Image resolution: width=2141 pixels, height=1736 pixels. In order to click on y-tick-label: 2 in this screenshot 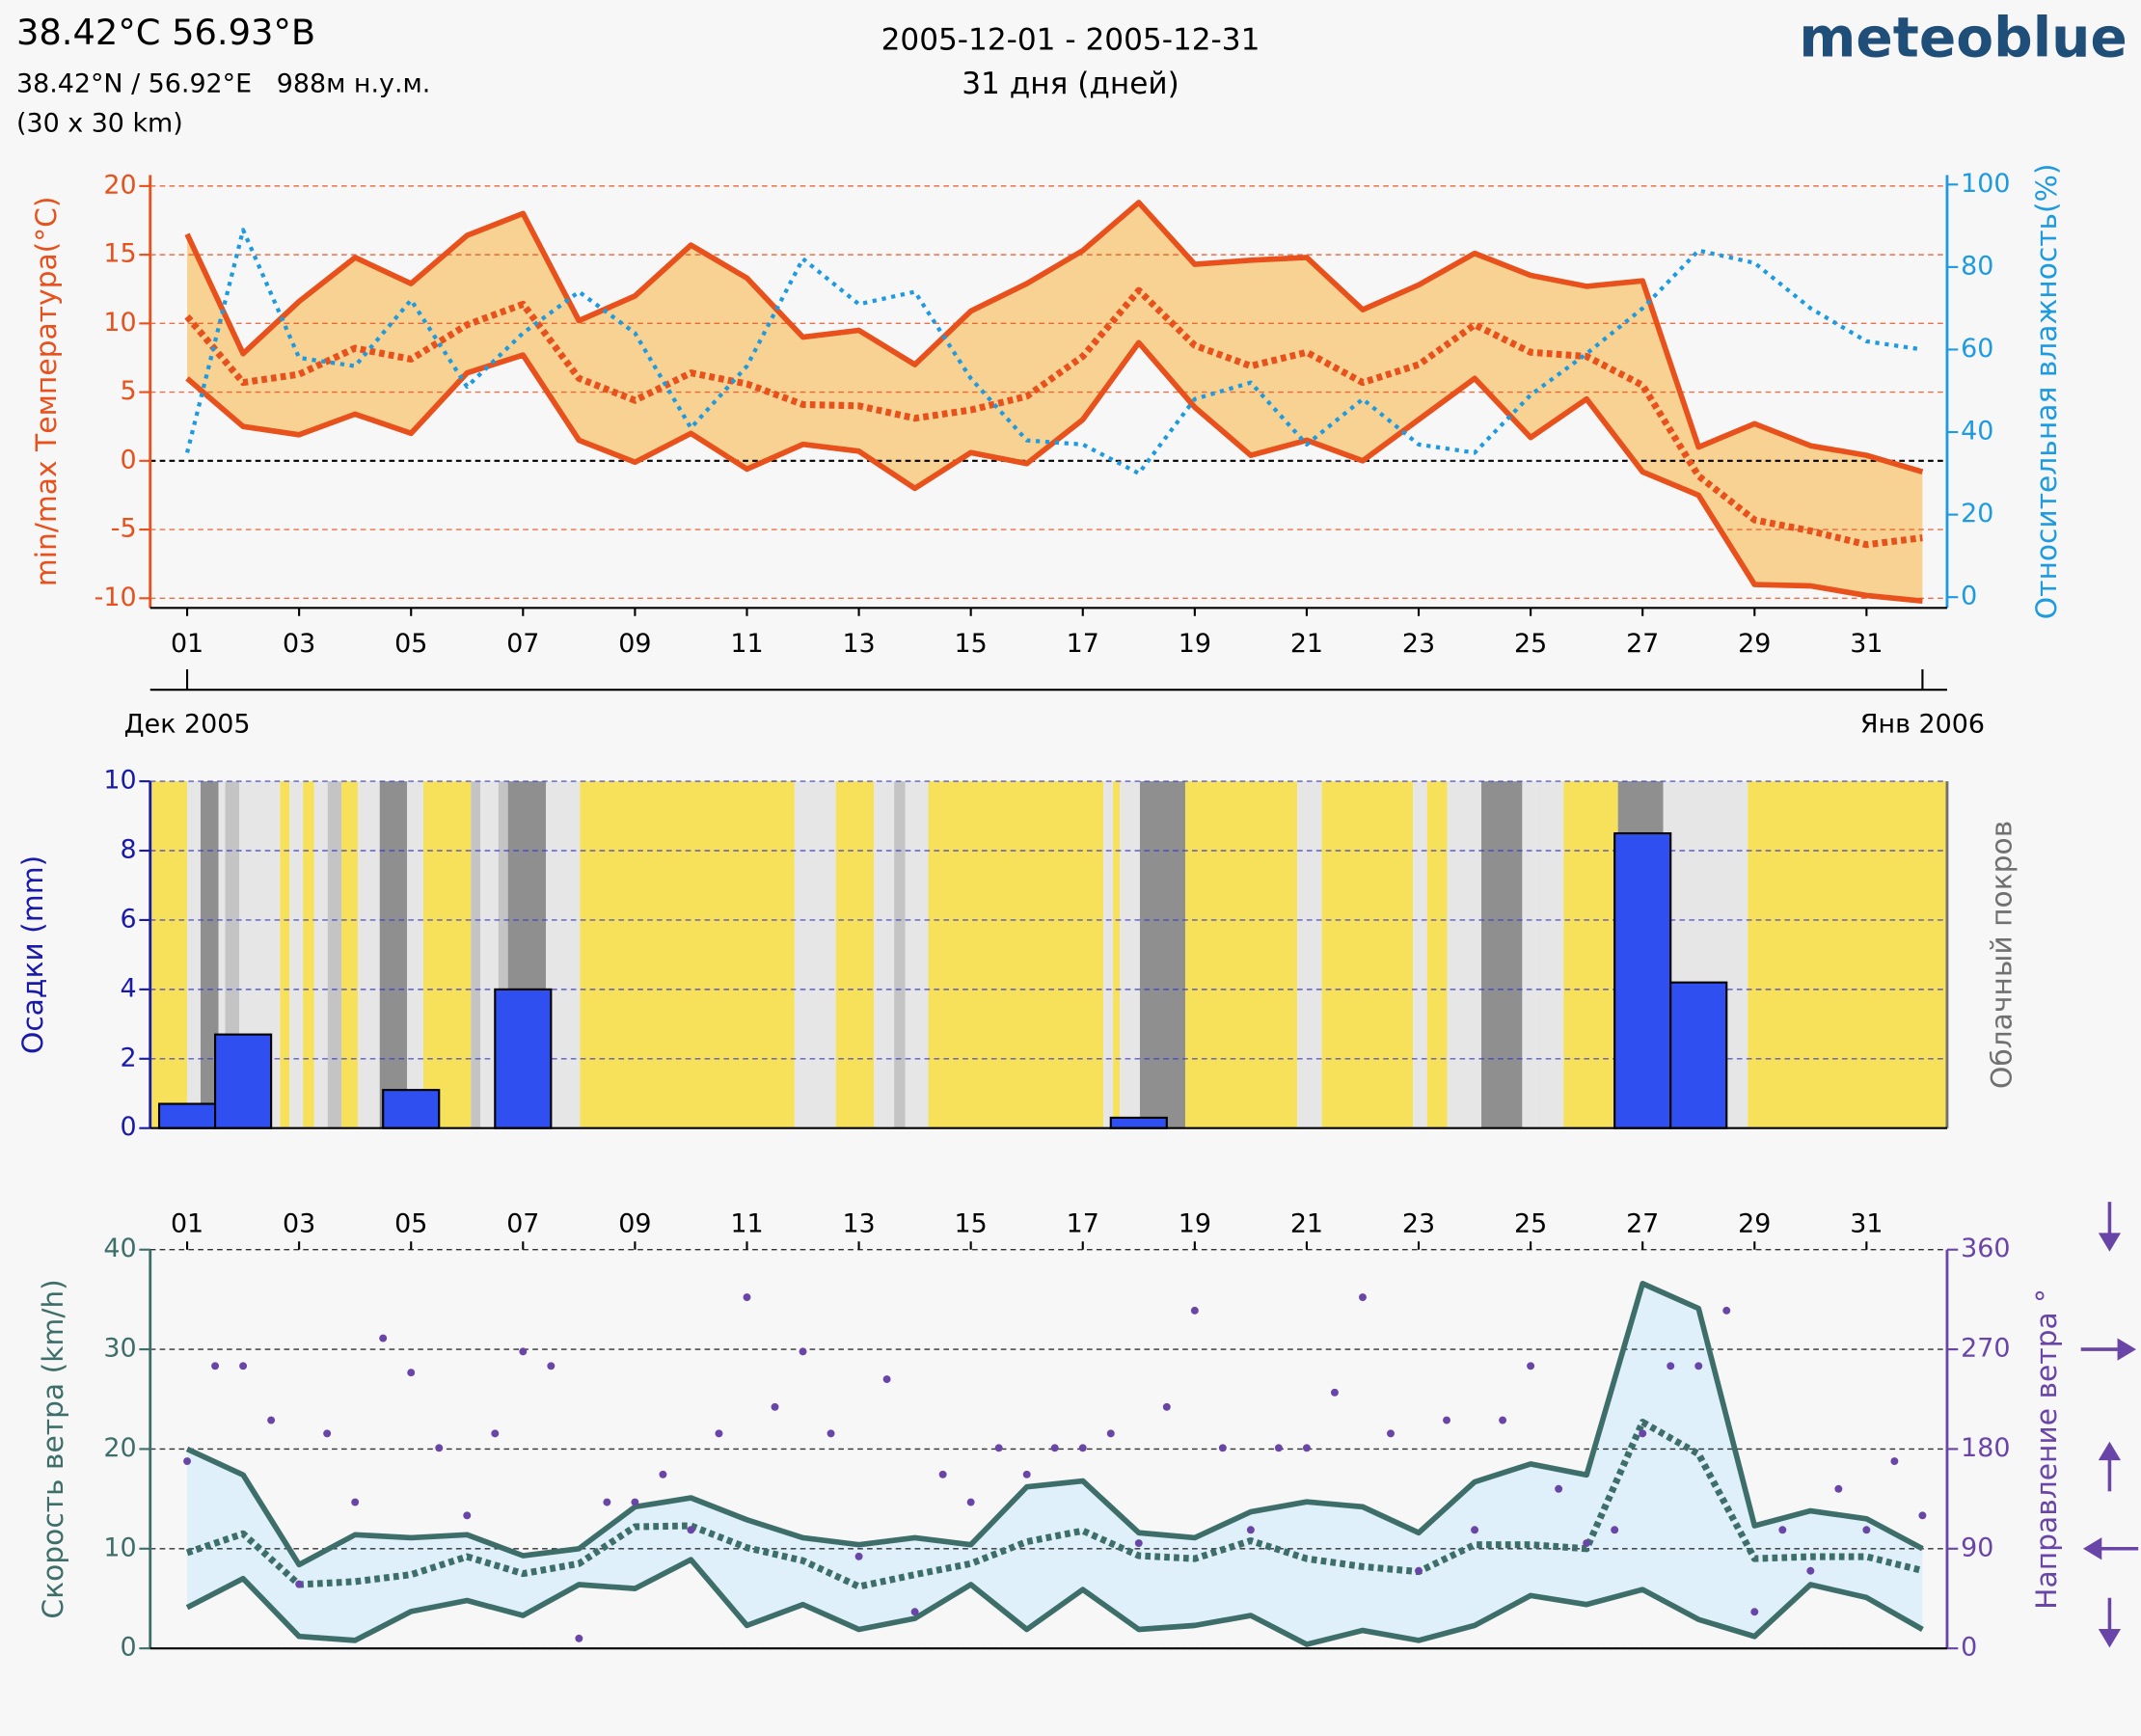, I will do `click(128, 1058)`.